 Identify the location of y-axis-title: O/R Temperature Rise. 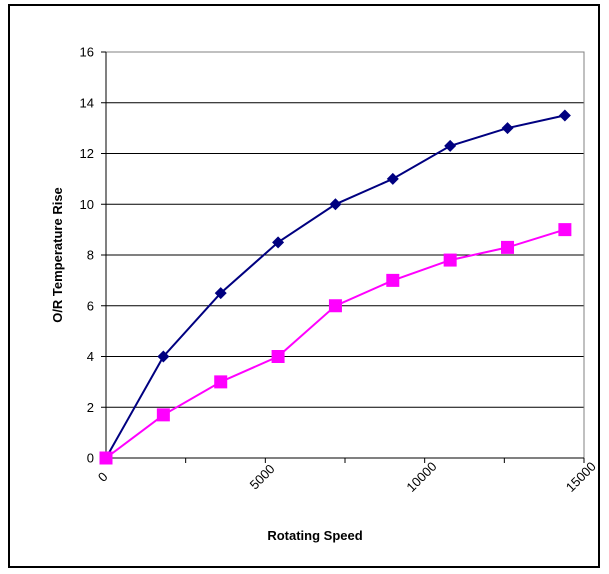
(57, 255).